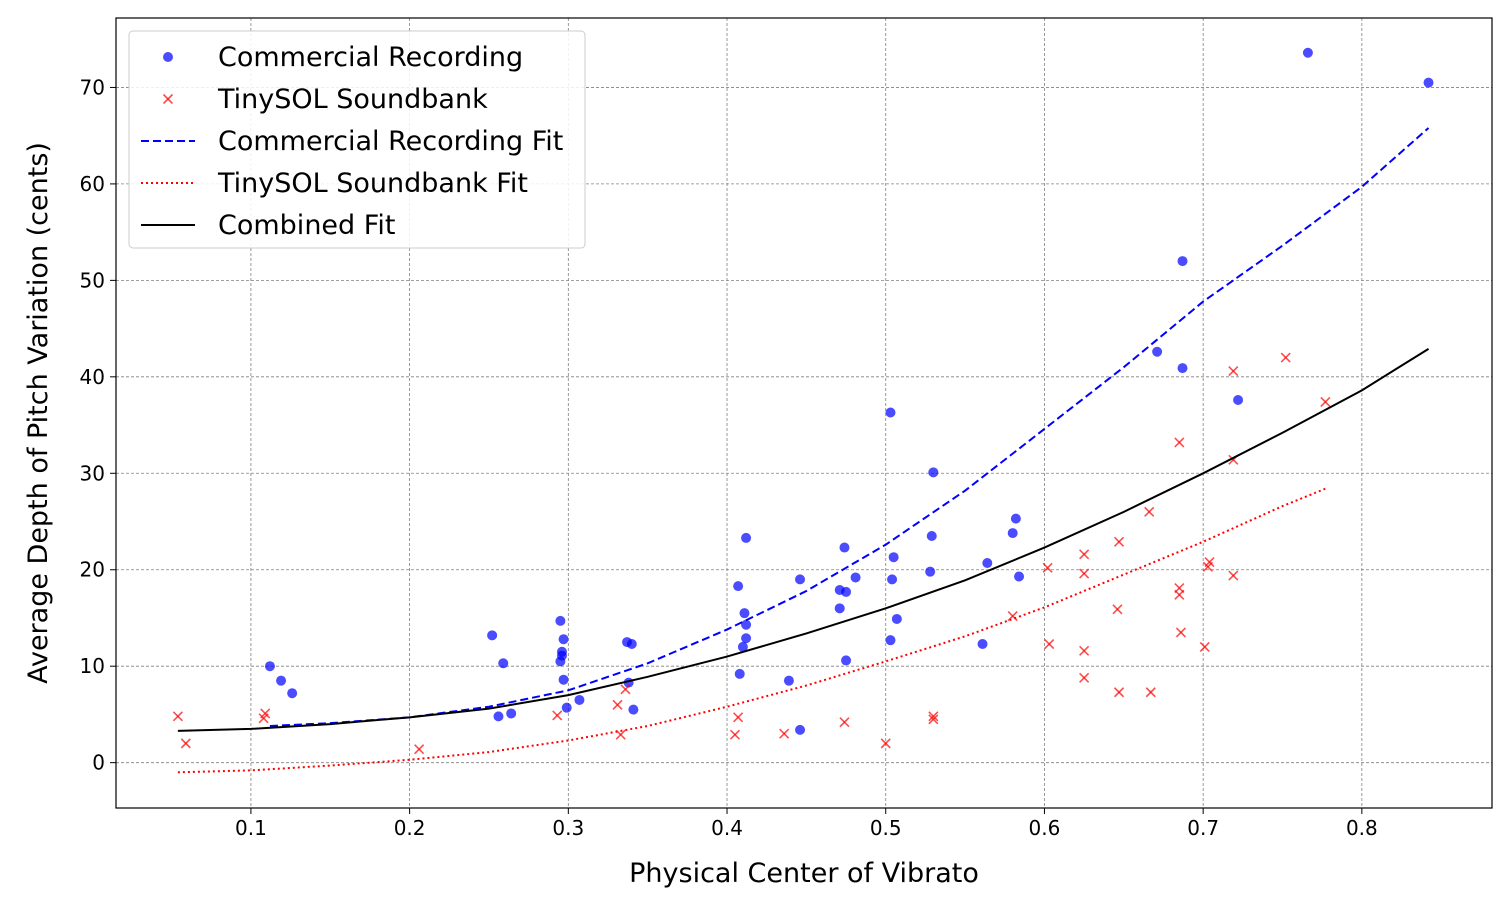 The height and width of the screenshot is (909, 1512). I want to click on legend-label: Commercial Recording, so click(370, 57).